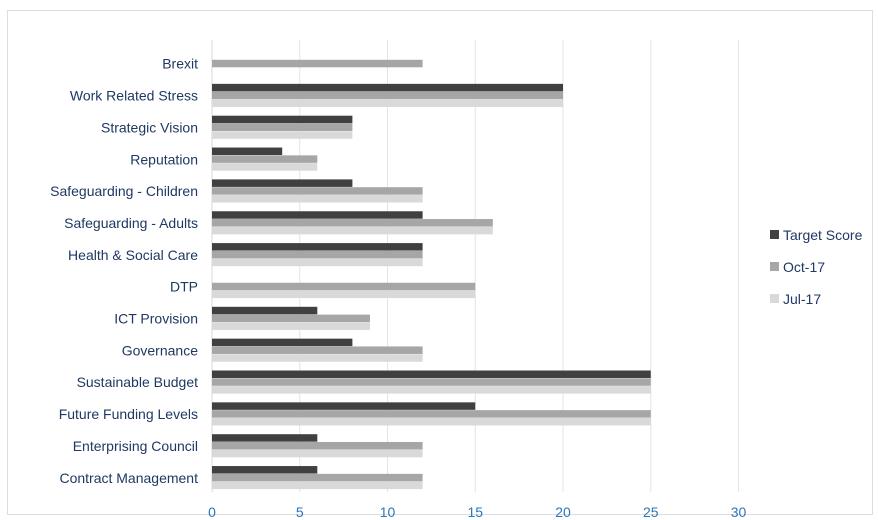 The image size is (878, 520). I want to click on category-label: Brexit, so click(180, 64).